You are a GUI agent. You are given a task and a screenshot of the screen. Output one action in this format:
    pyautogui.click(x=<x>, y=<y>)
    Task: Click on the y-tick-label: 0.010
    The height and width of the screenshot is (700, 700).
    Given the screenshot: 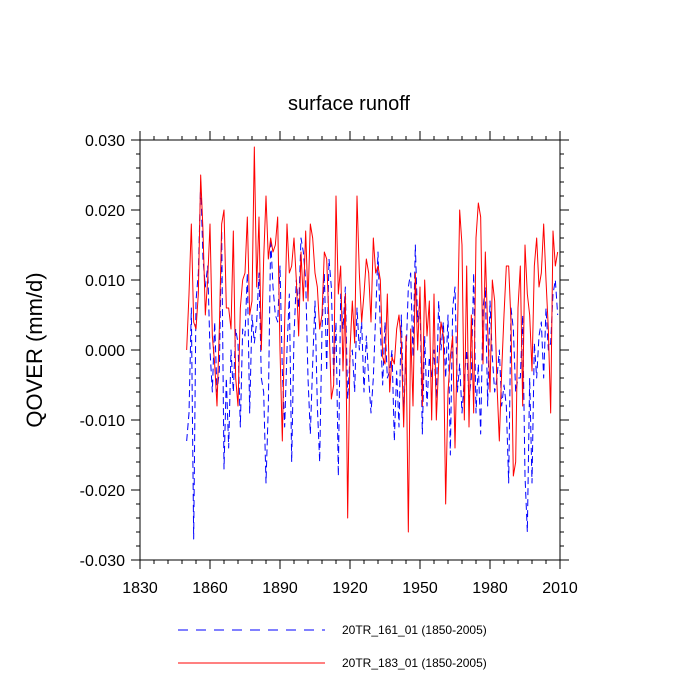 What is the action you would take?
    pyautogui.click(x=105, y=281)
    